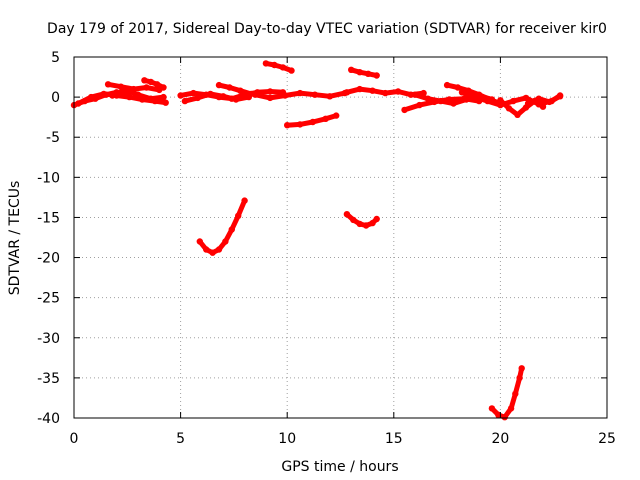 This screenshot has height=480, width=640. I want to click on y-tick-label: -15, so click(48, 218).